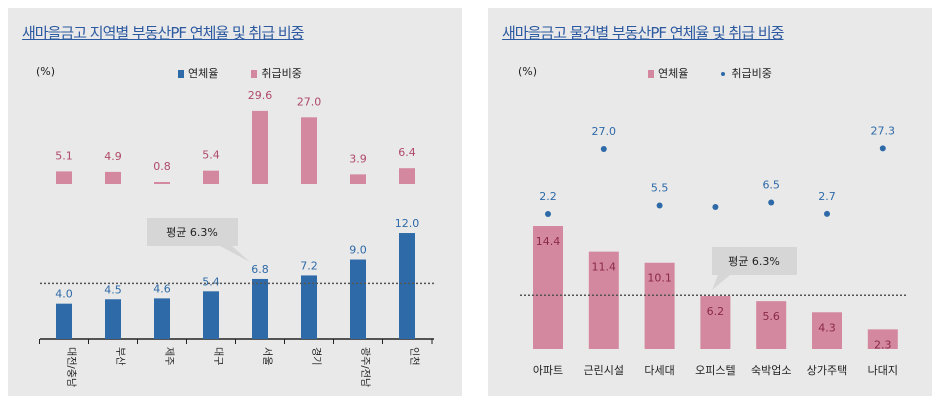 This screenshot has height=401, width=944. I want to click on bar-label-share: 4.9, so click(113, 156).